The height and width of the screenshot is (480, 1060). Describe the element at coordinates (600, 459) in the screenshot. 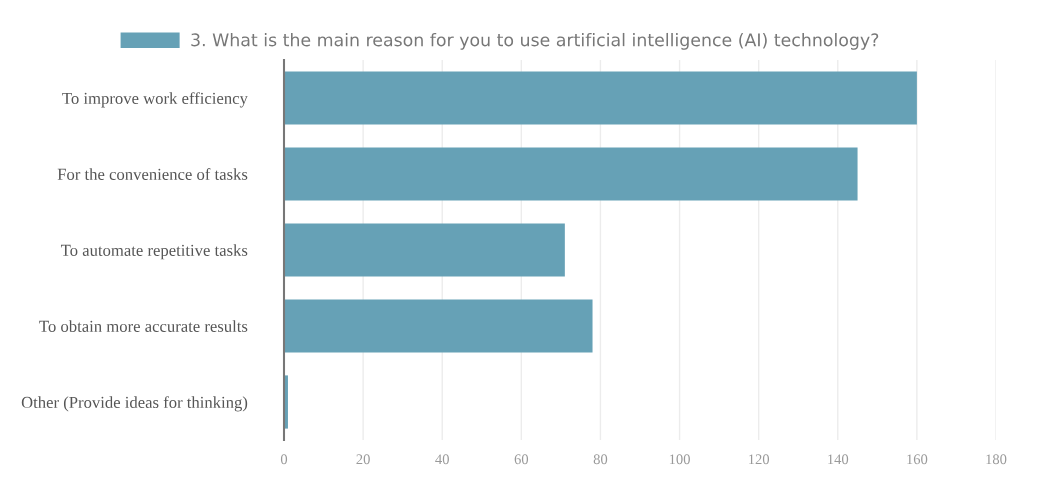

I see `x-tick-label: 80` at that location.